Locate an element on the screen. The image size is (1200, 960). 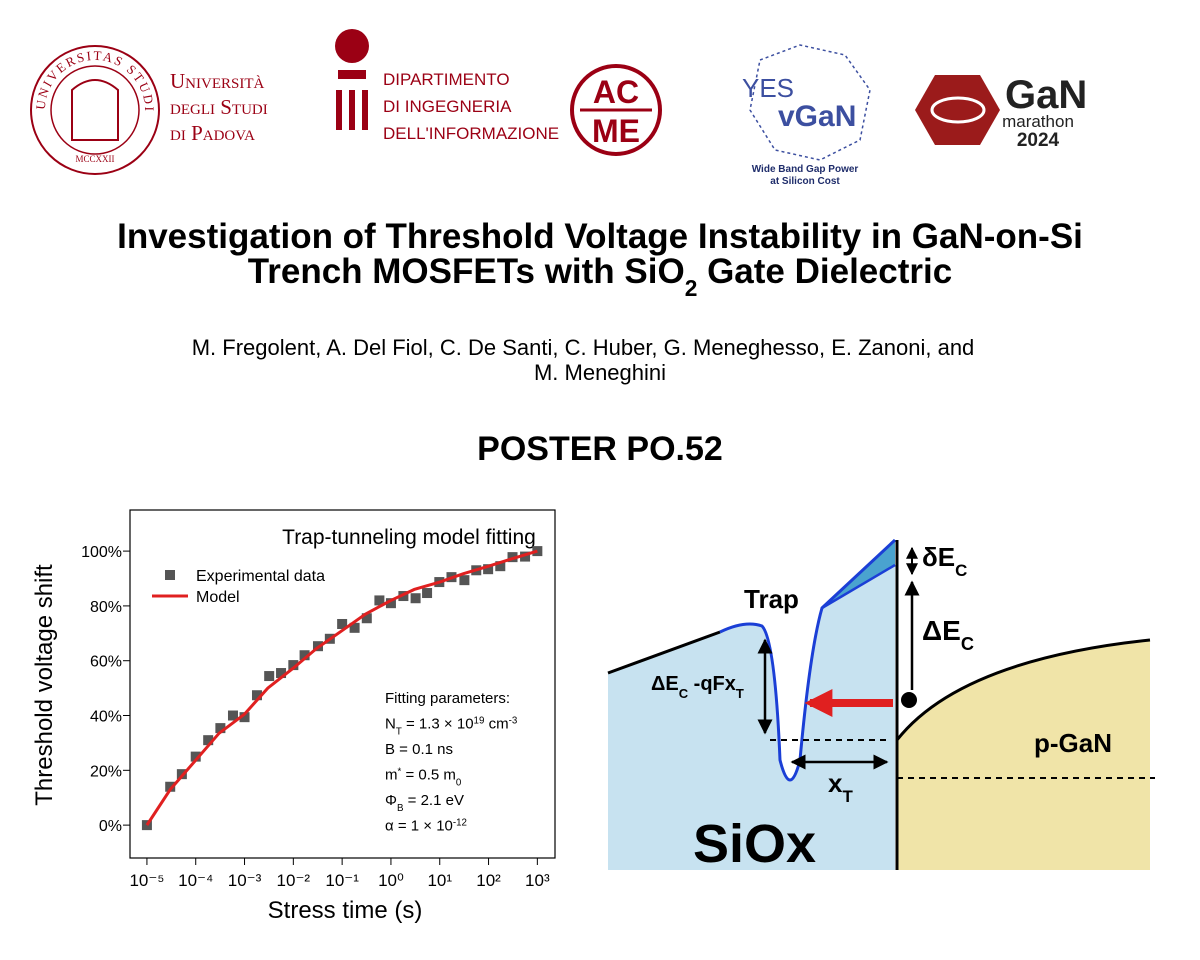
x-tick-label: 10⁰ is located at coordinates (391, 880).